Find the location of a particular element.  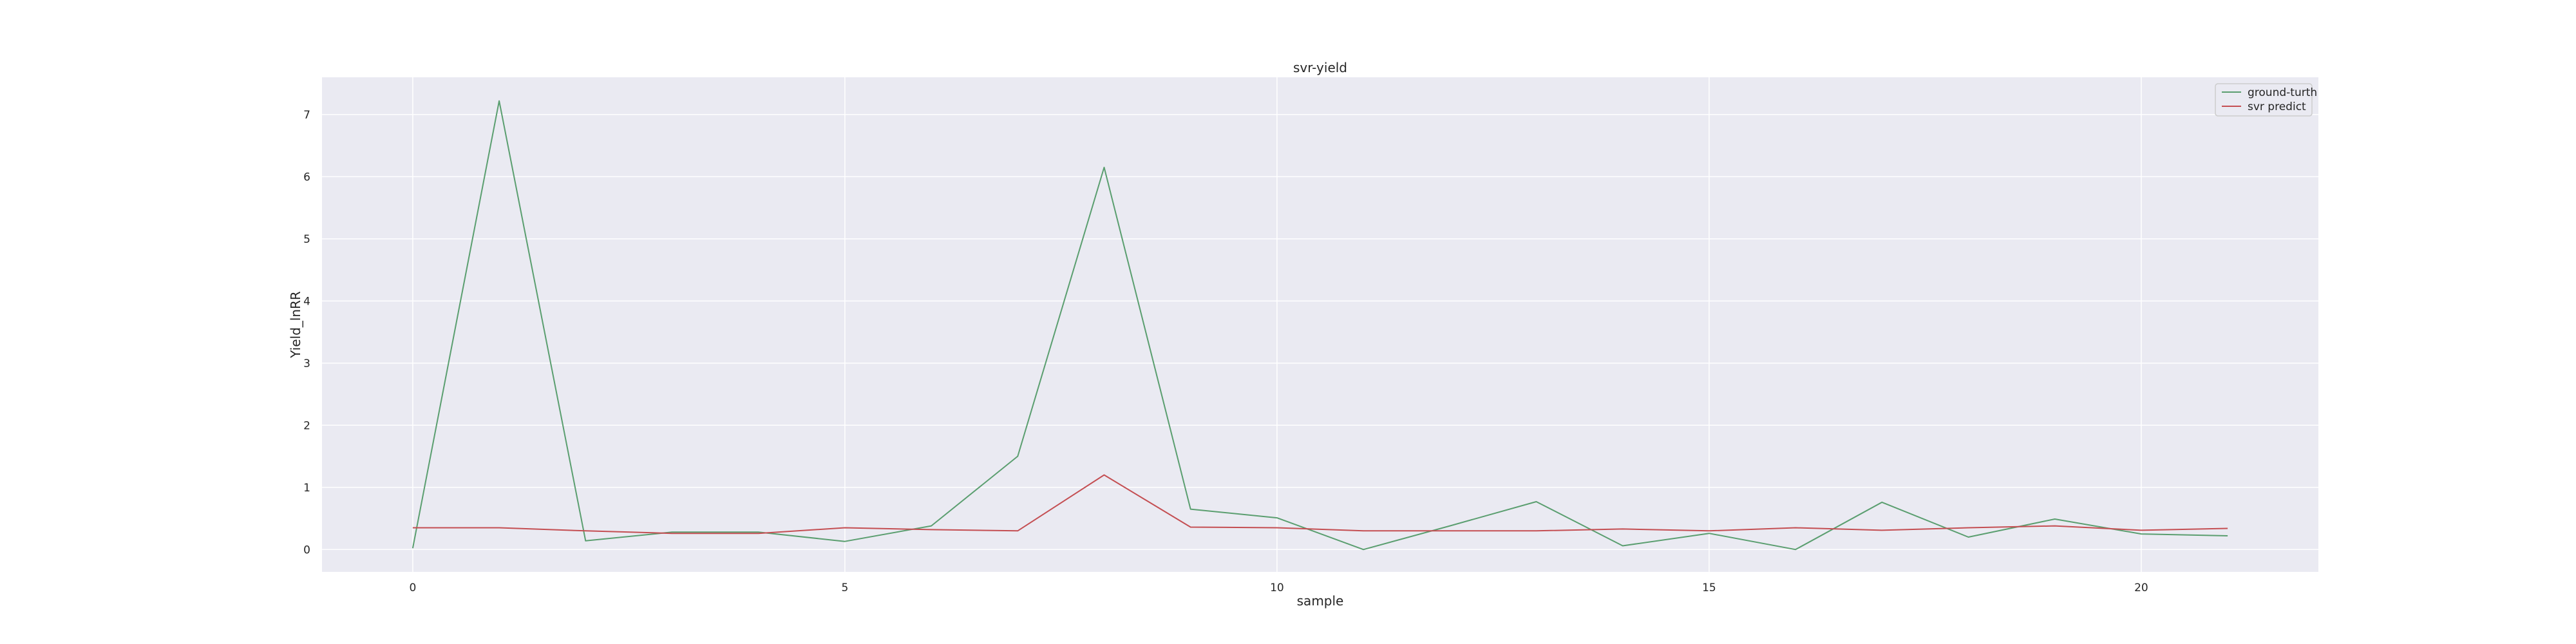

y-tick-label: 3 is located at coordinates (306, 364).